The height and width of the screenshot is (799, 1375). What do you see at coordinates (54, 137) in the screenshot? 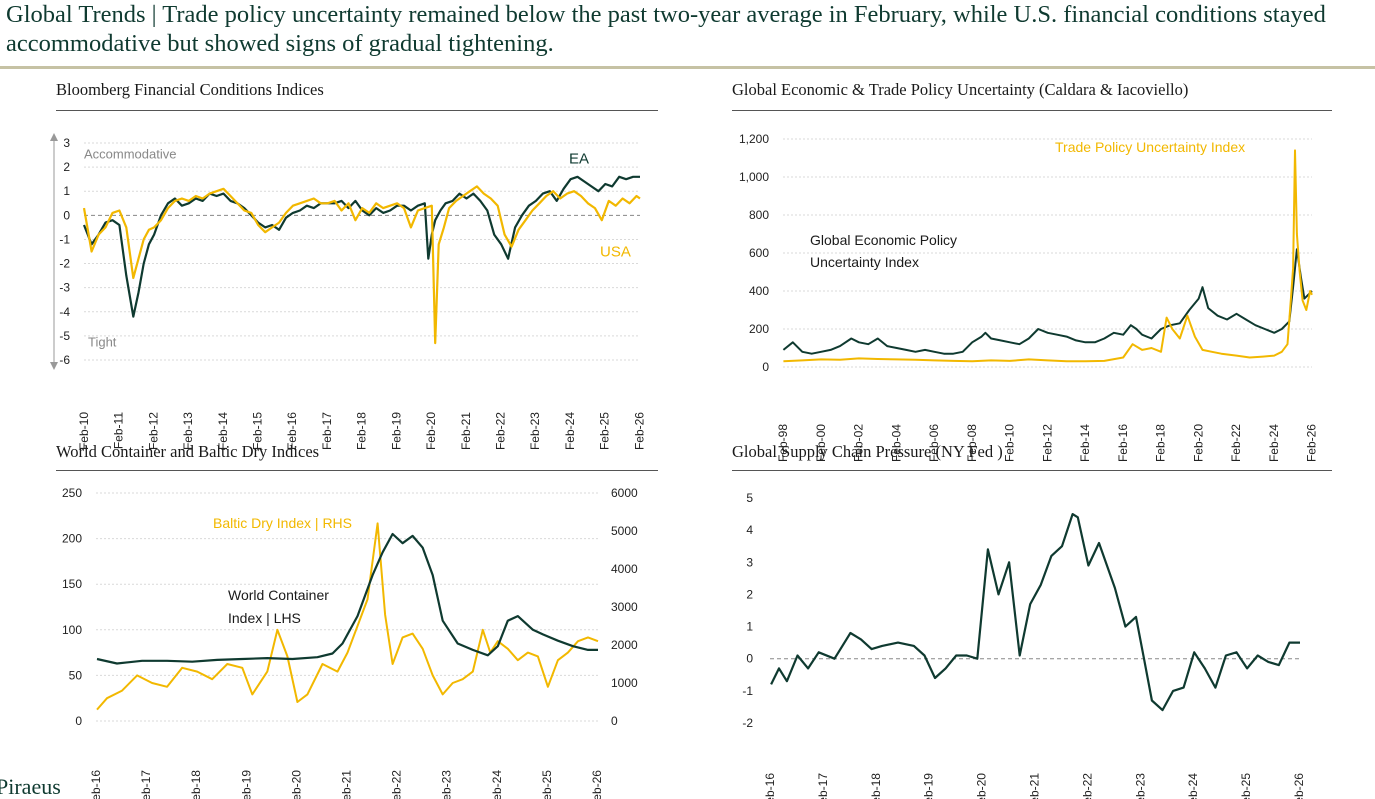
I see `arrow-up-icon` at bounding box center [54, 137].